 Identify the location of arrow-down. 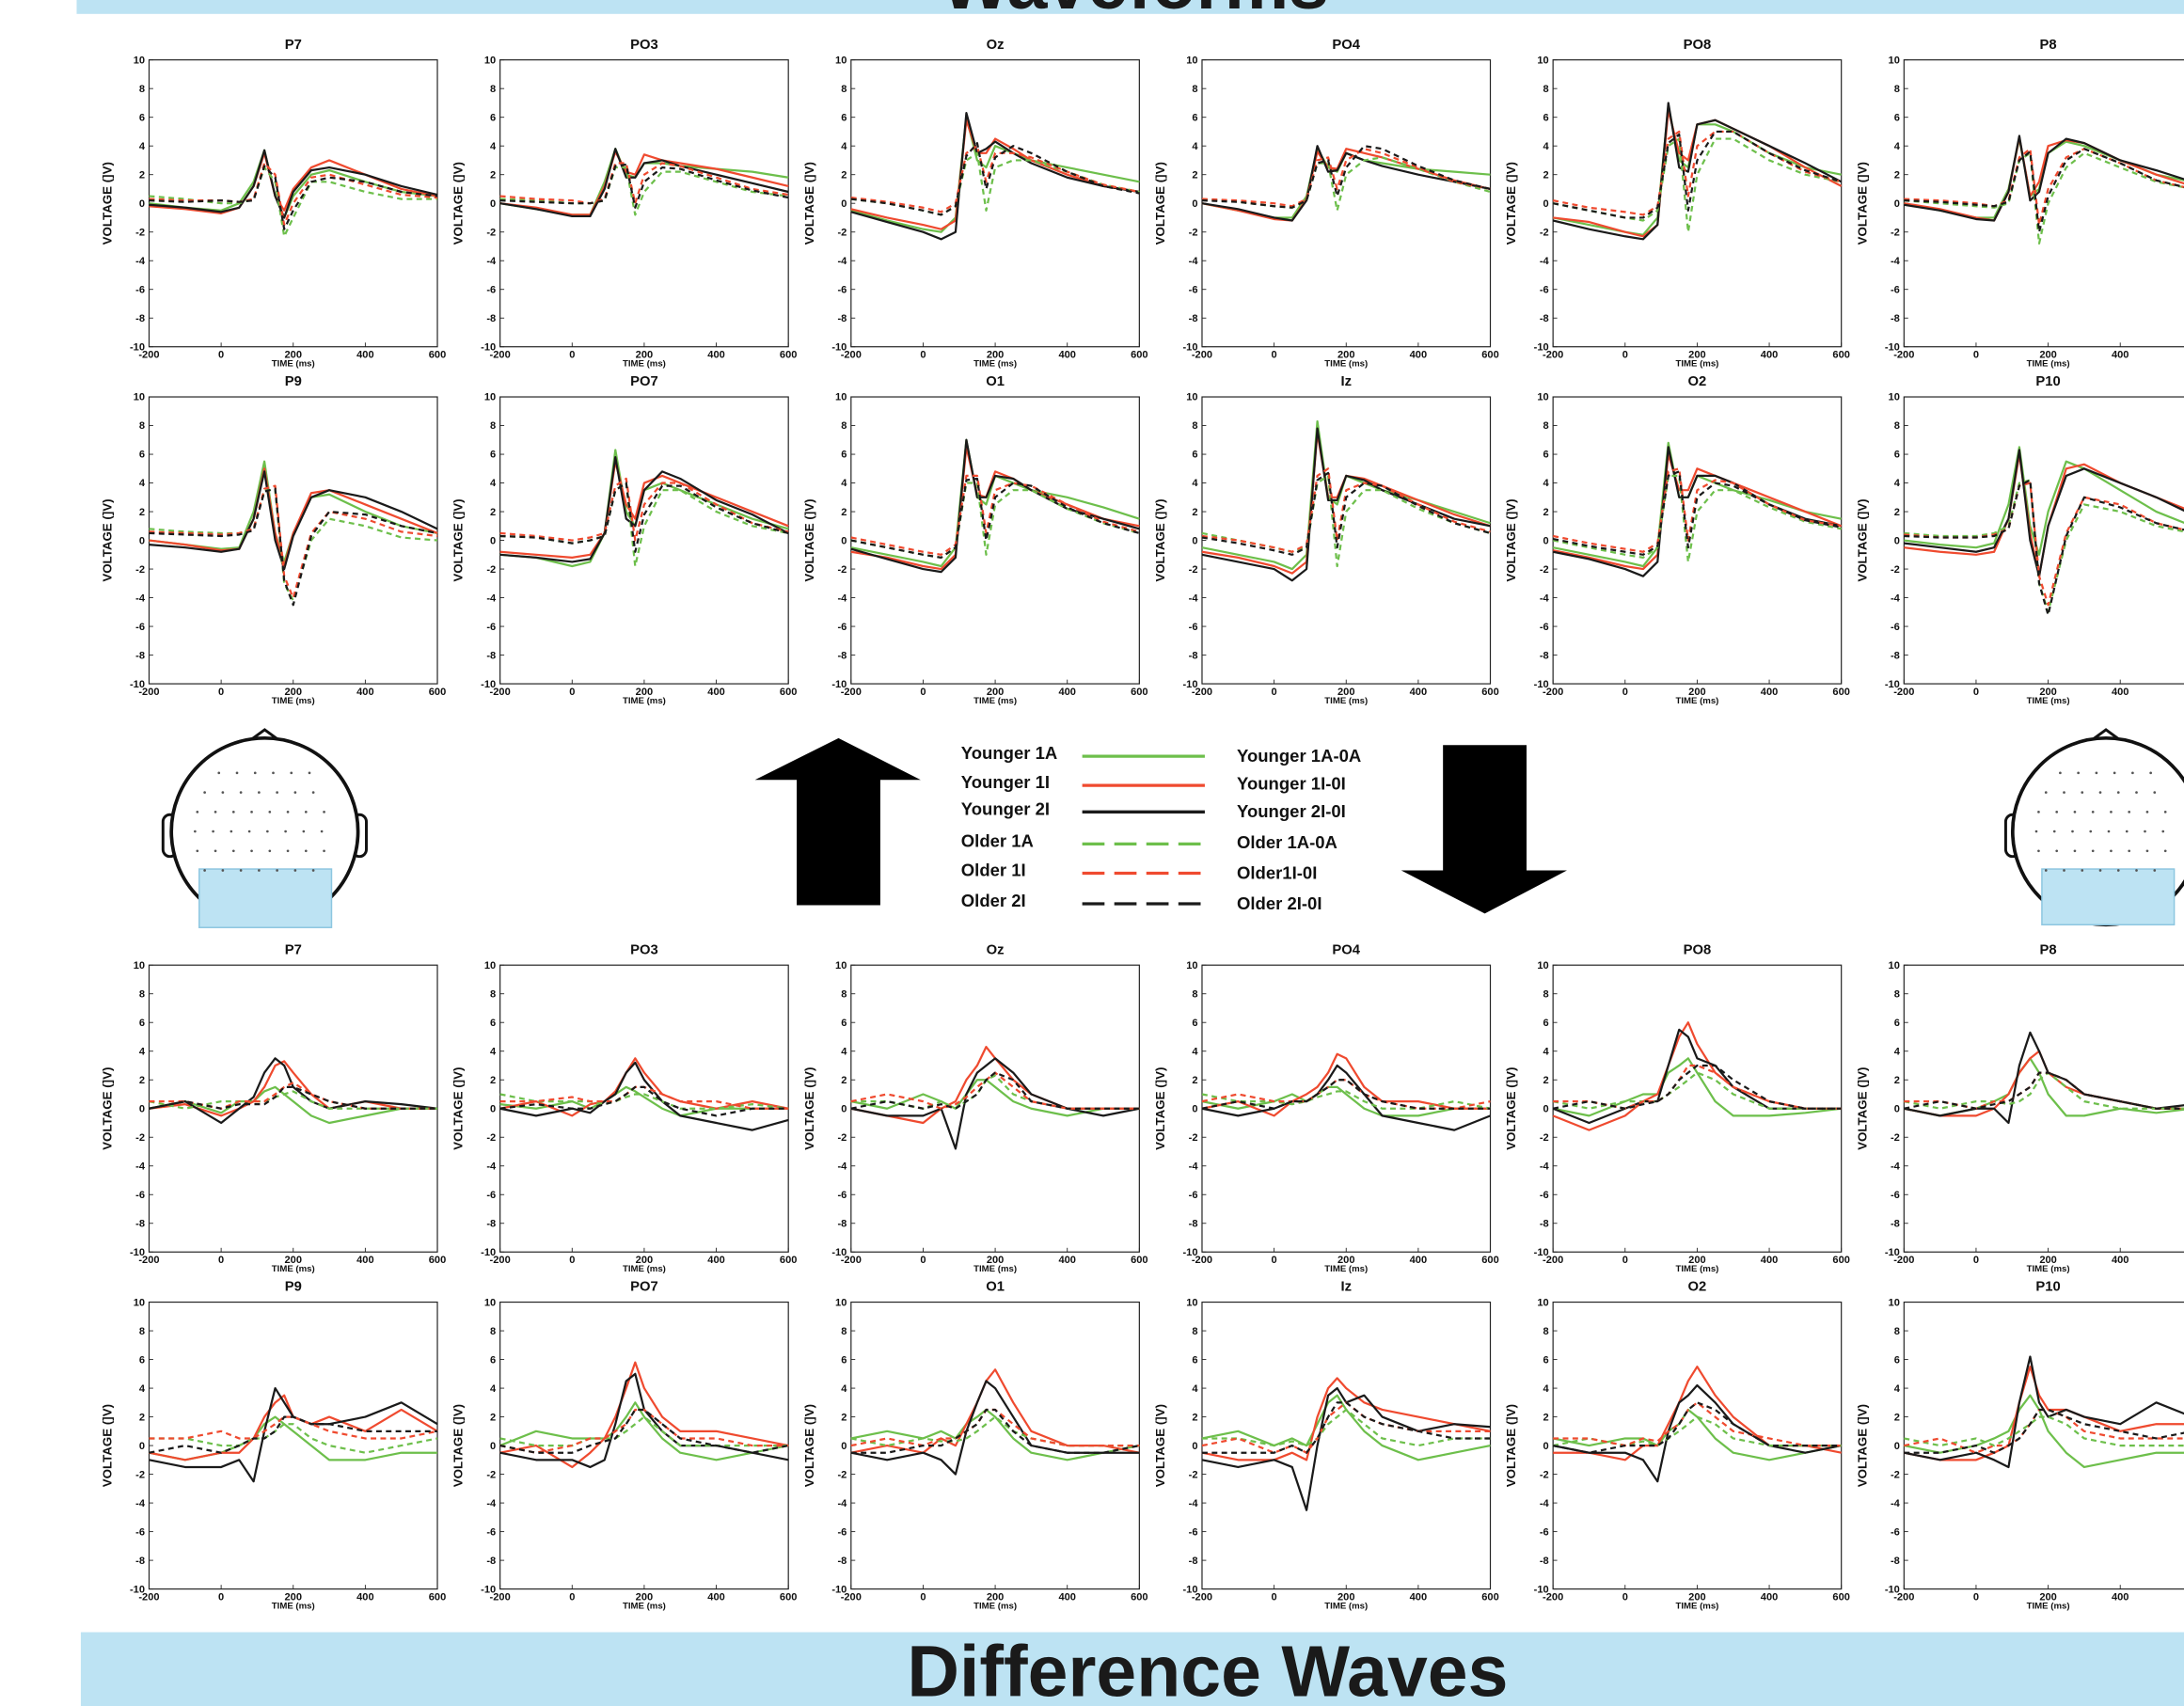
(1484, 829).